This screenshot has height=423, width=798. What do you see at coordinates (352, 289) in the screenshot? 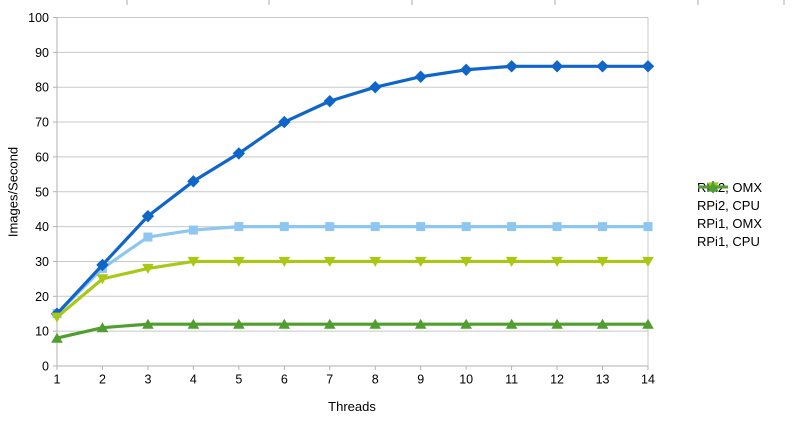
I see `series-rpi1-omx` at bounding box center [352, 289].